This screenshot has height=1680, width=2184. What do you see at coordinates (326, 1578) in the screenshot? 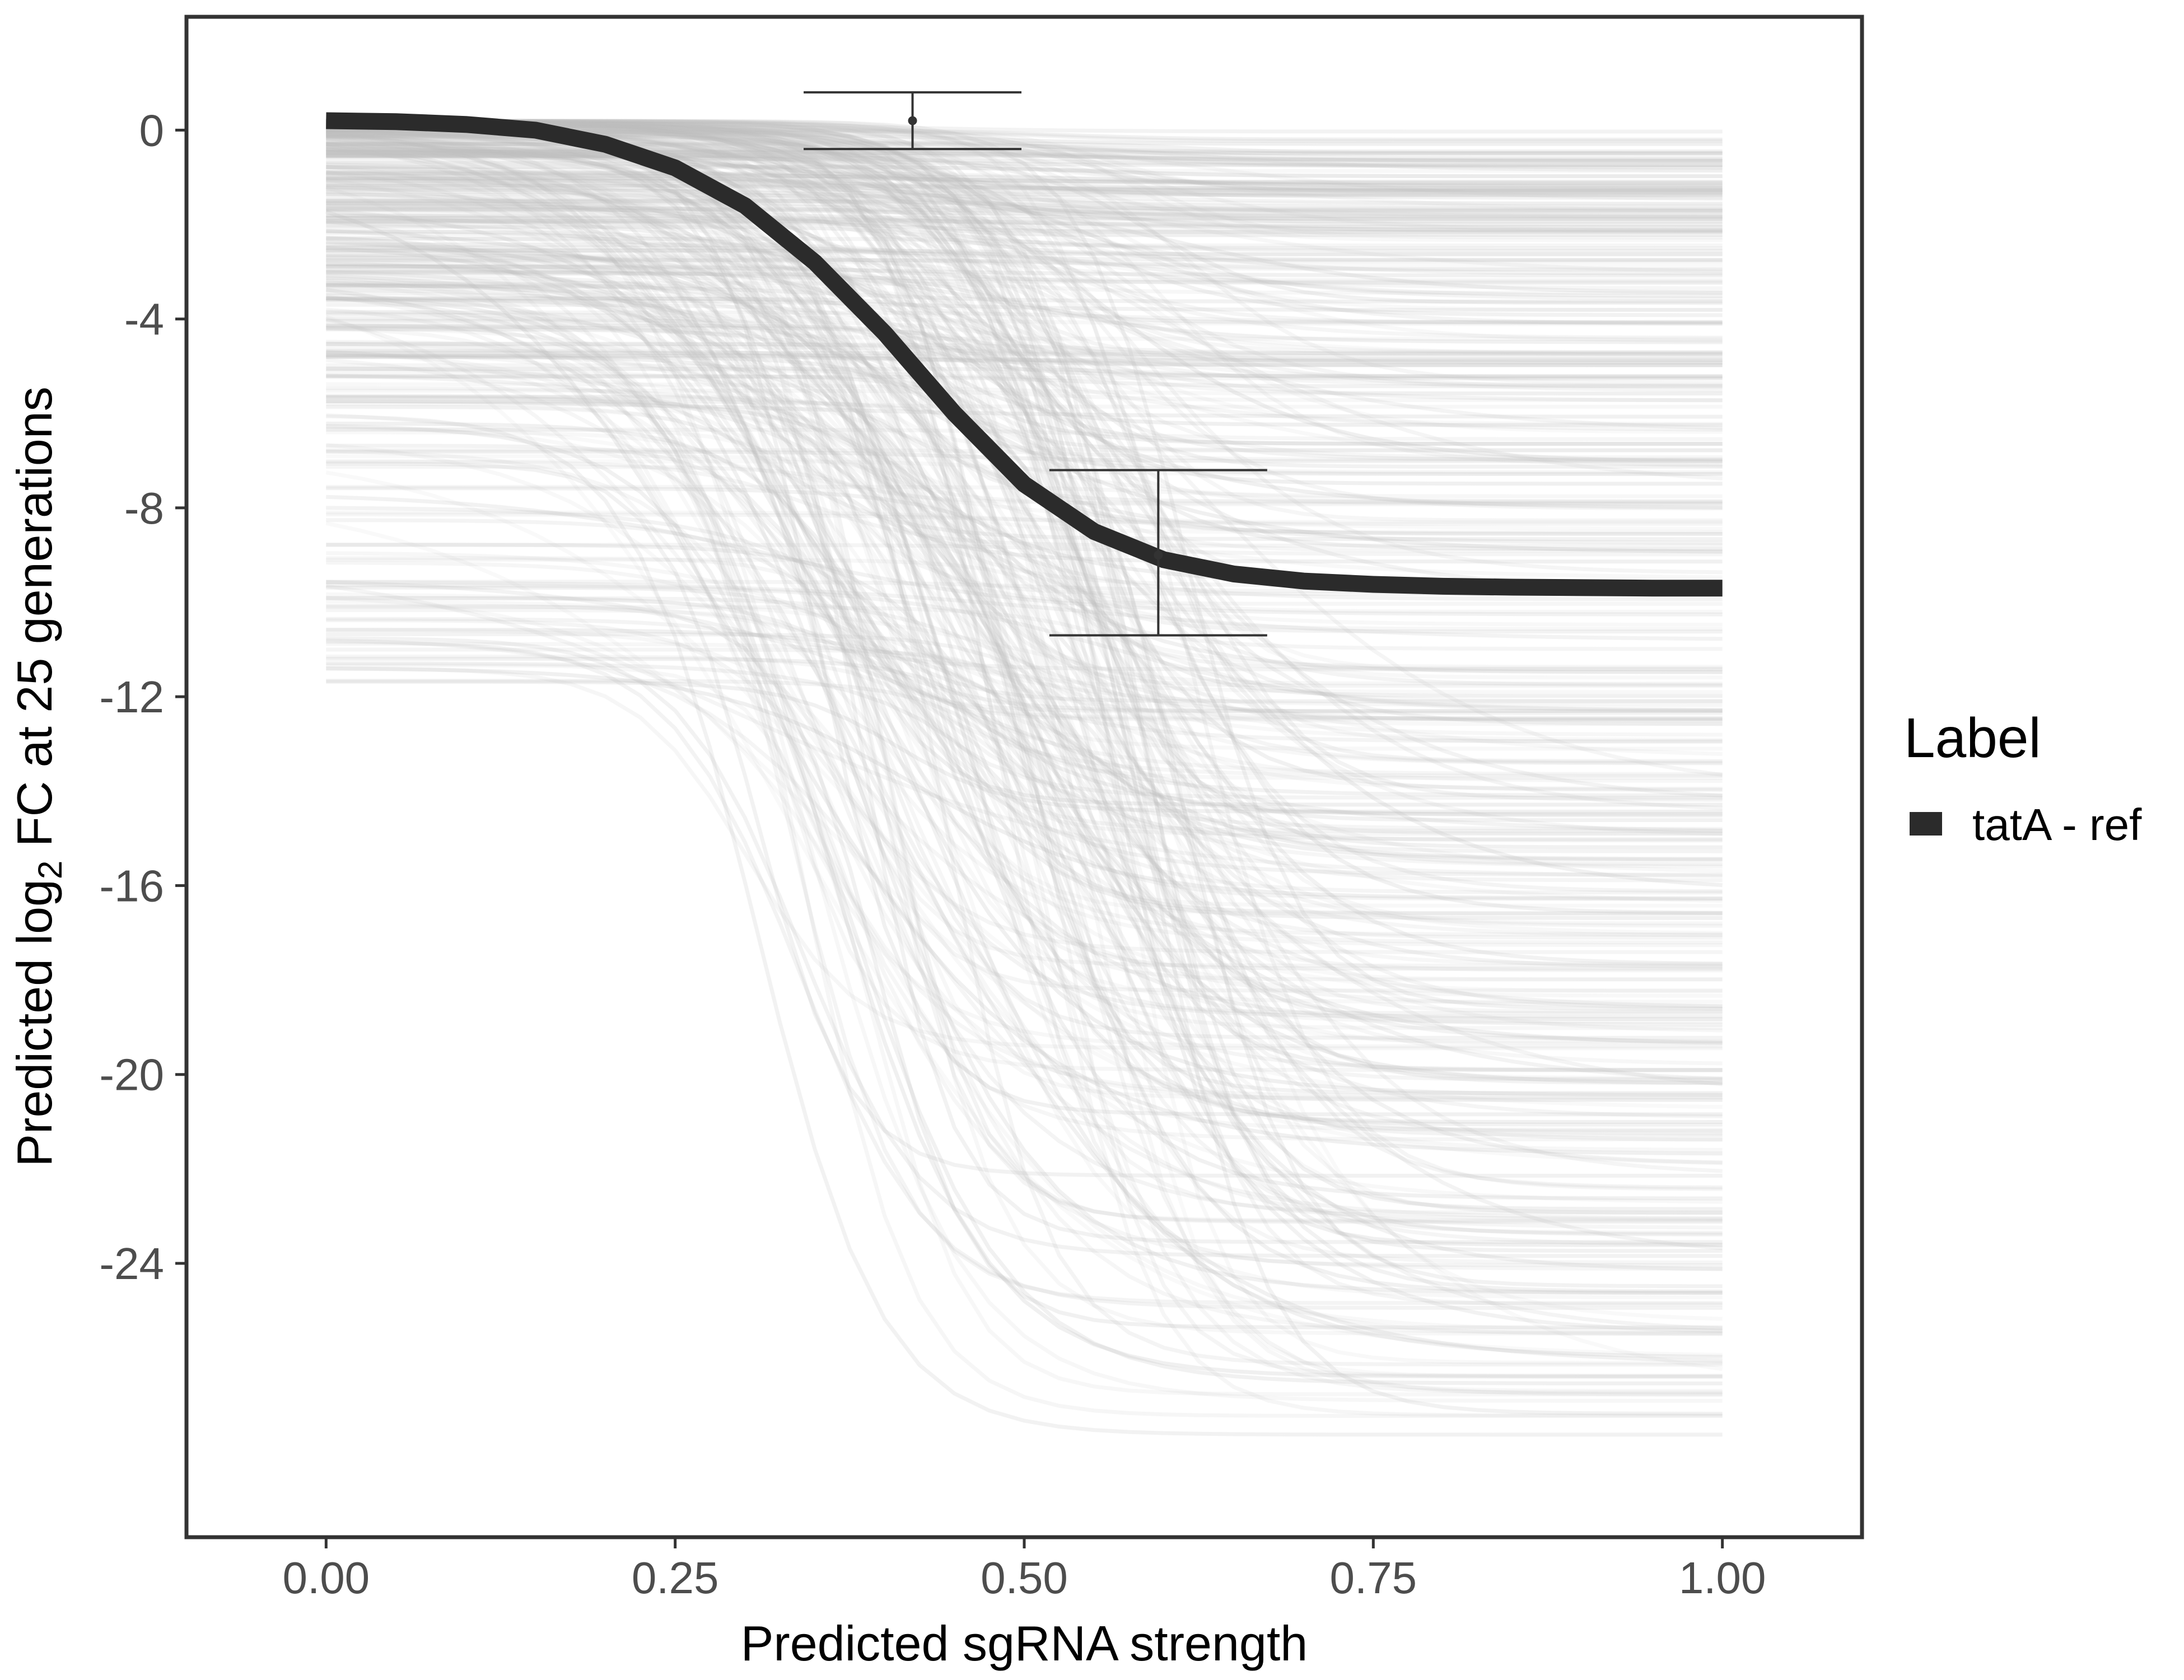
I see `x-tick-label: 0.00` at bounding box center [326, 1578].